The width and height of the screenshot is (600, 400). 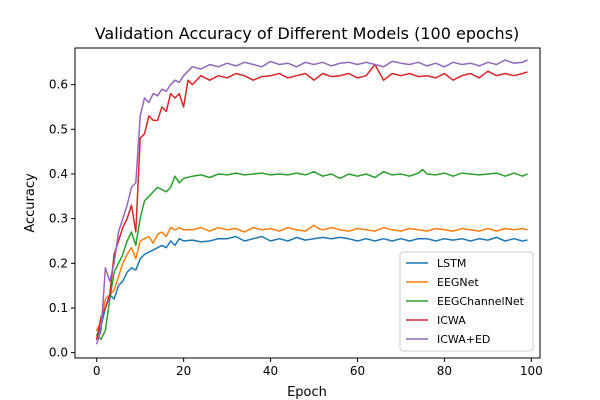 What do you see at coordinates (481, 301) in the screenshot?
I see `legend-label-eegchannelnet: EEGChannelNet` at bounding box center [481, 301].